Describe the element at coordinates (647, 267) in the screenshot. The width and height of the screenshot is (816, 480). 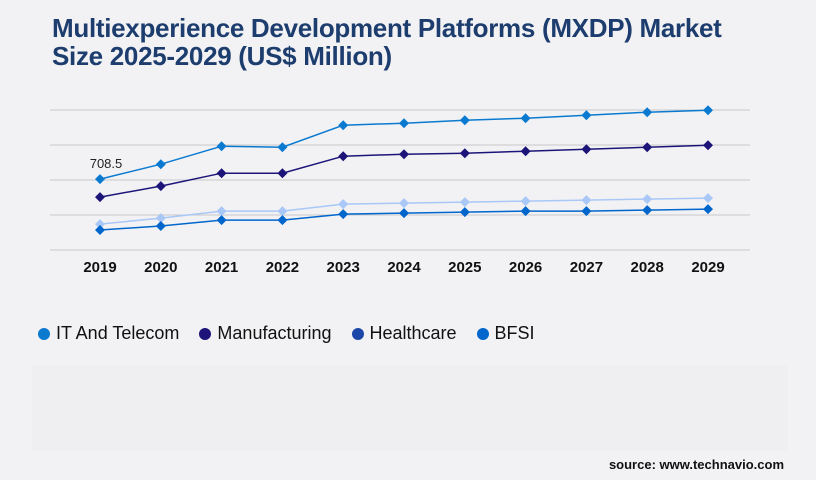
I see `x-tick-label: 2028` at that location.